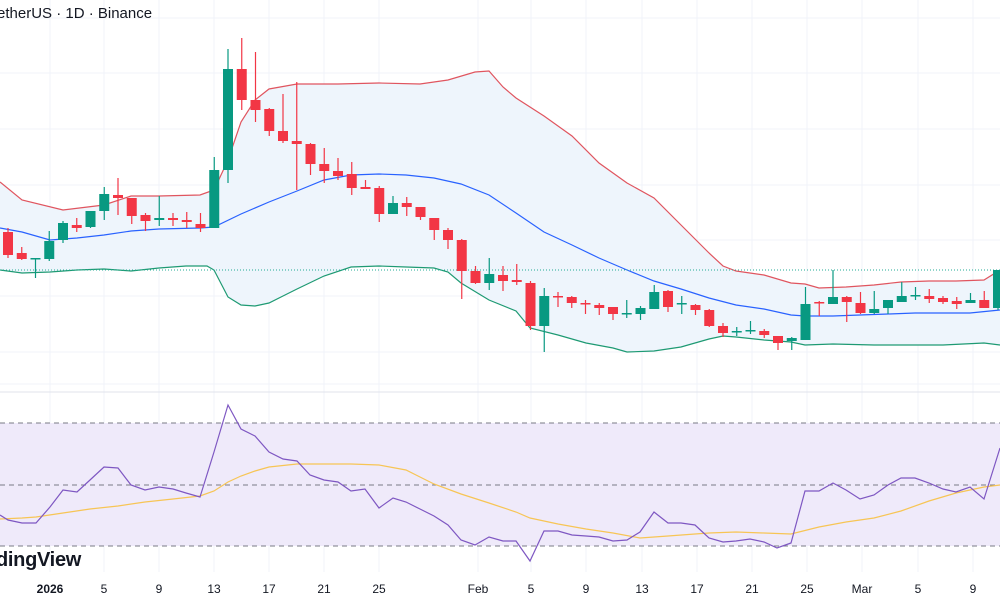 This screenshot has width=1000, height=600. I want to click on rsi-ma-line, so click(500, 501).